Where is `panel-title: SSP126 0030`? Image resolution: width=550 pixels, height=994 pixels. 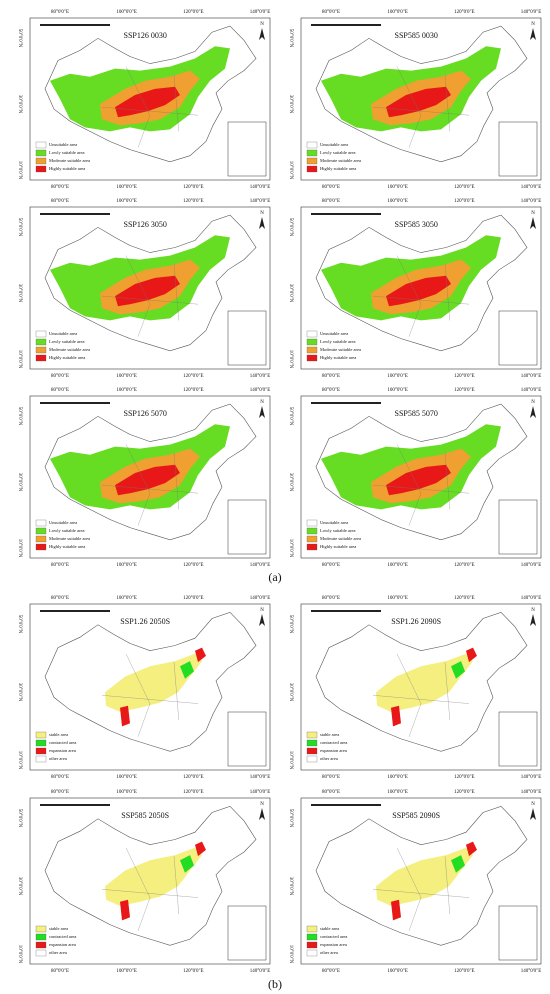
panel-title: SSP126 0030 is located at coordinates (145, 35).